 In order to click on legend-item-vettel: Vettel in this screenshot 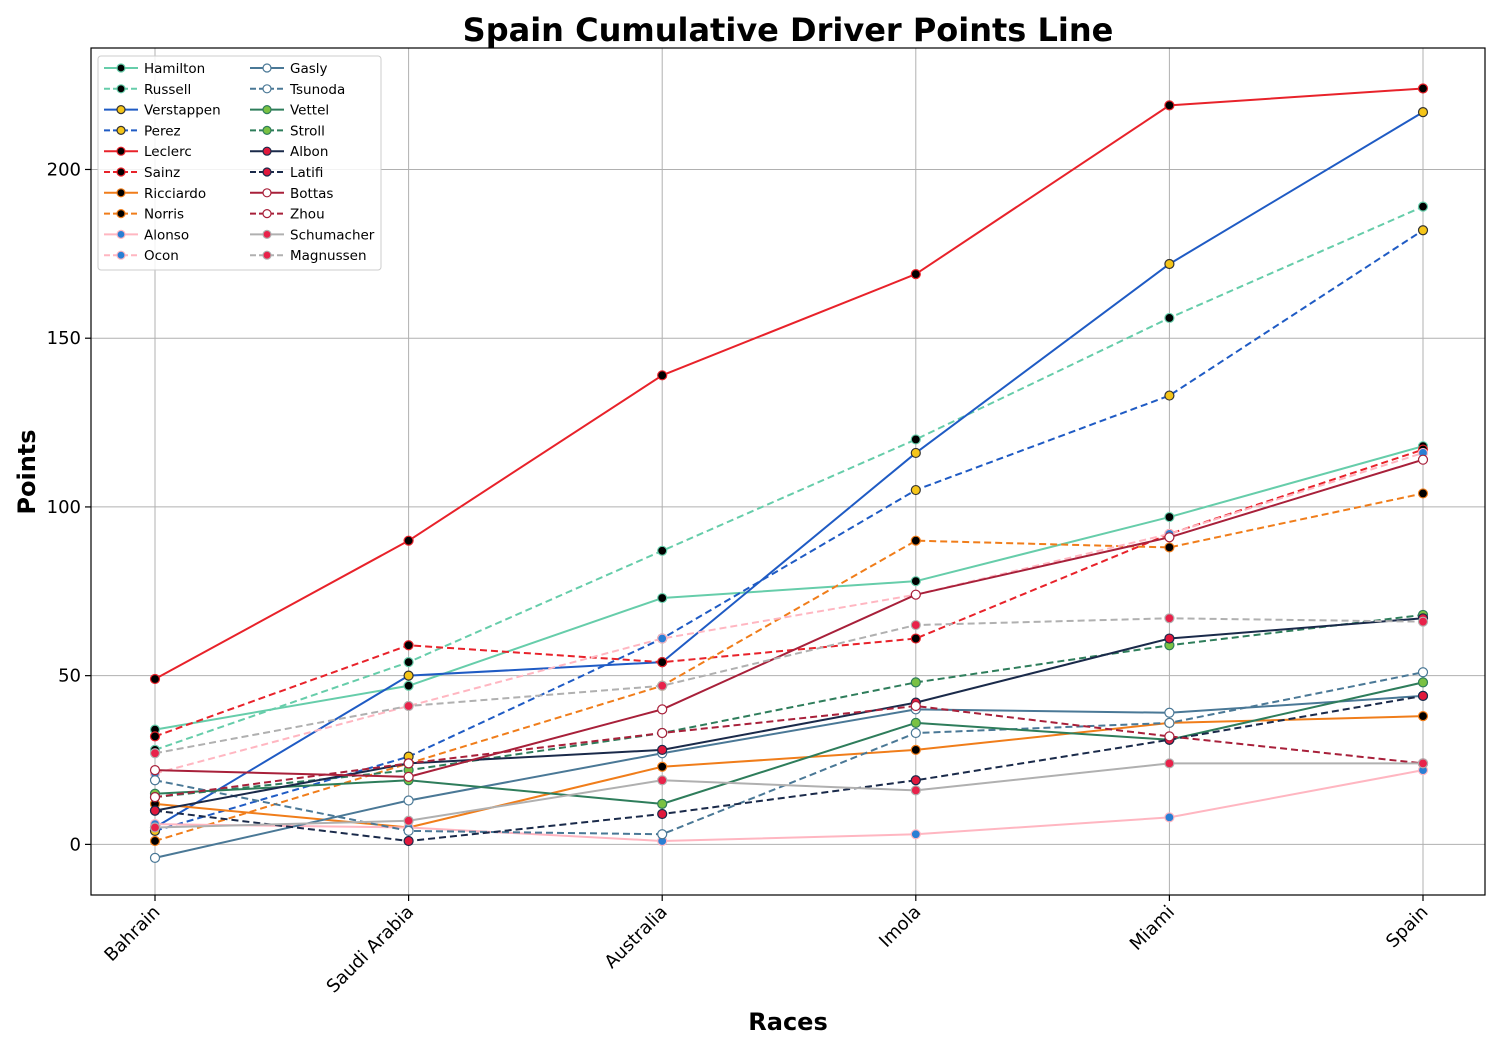, I will do `click(289, 111)`.